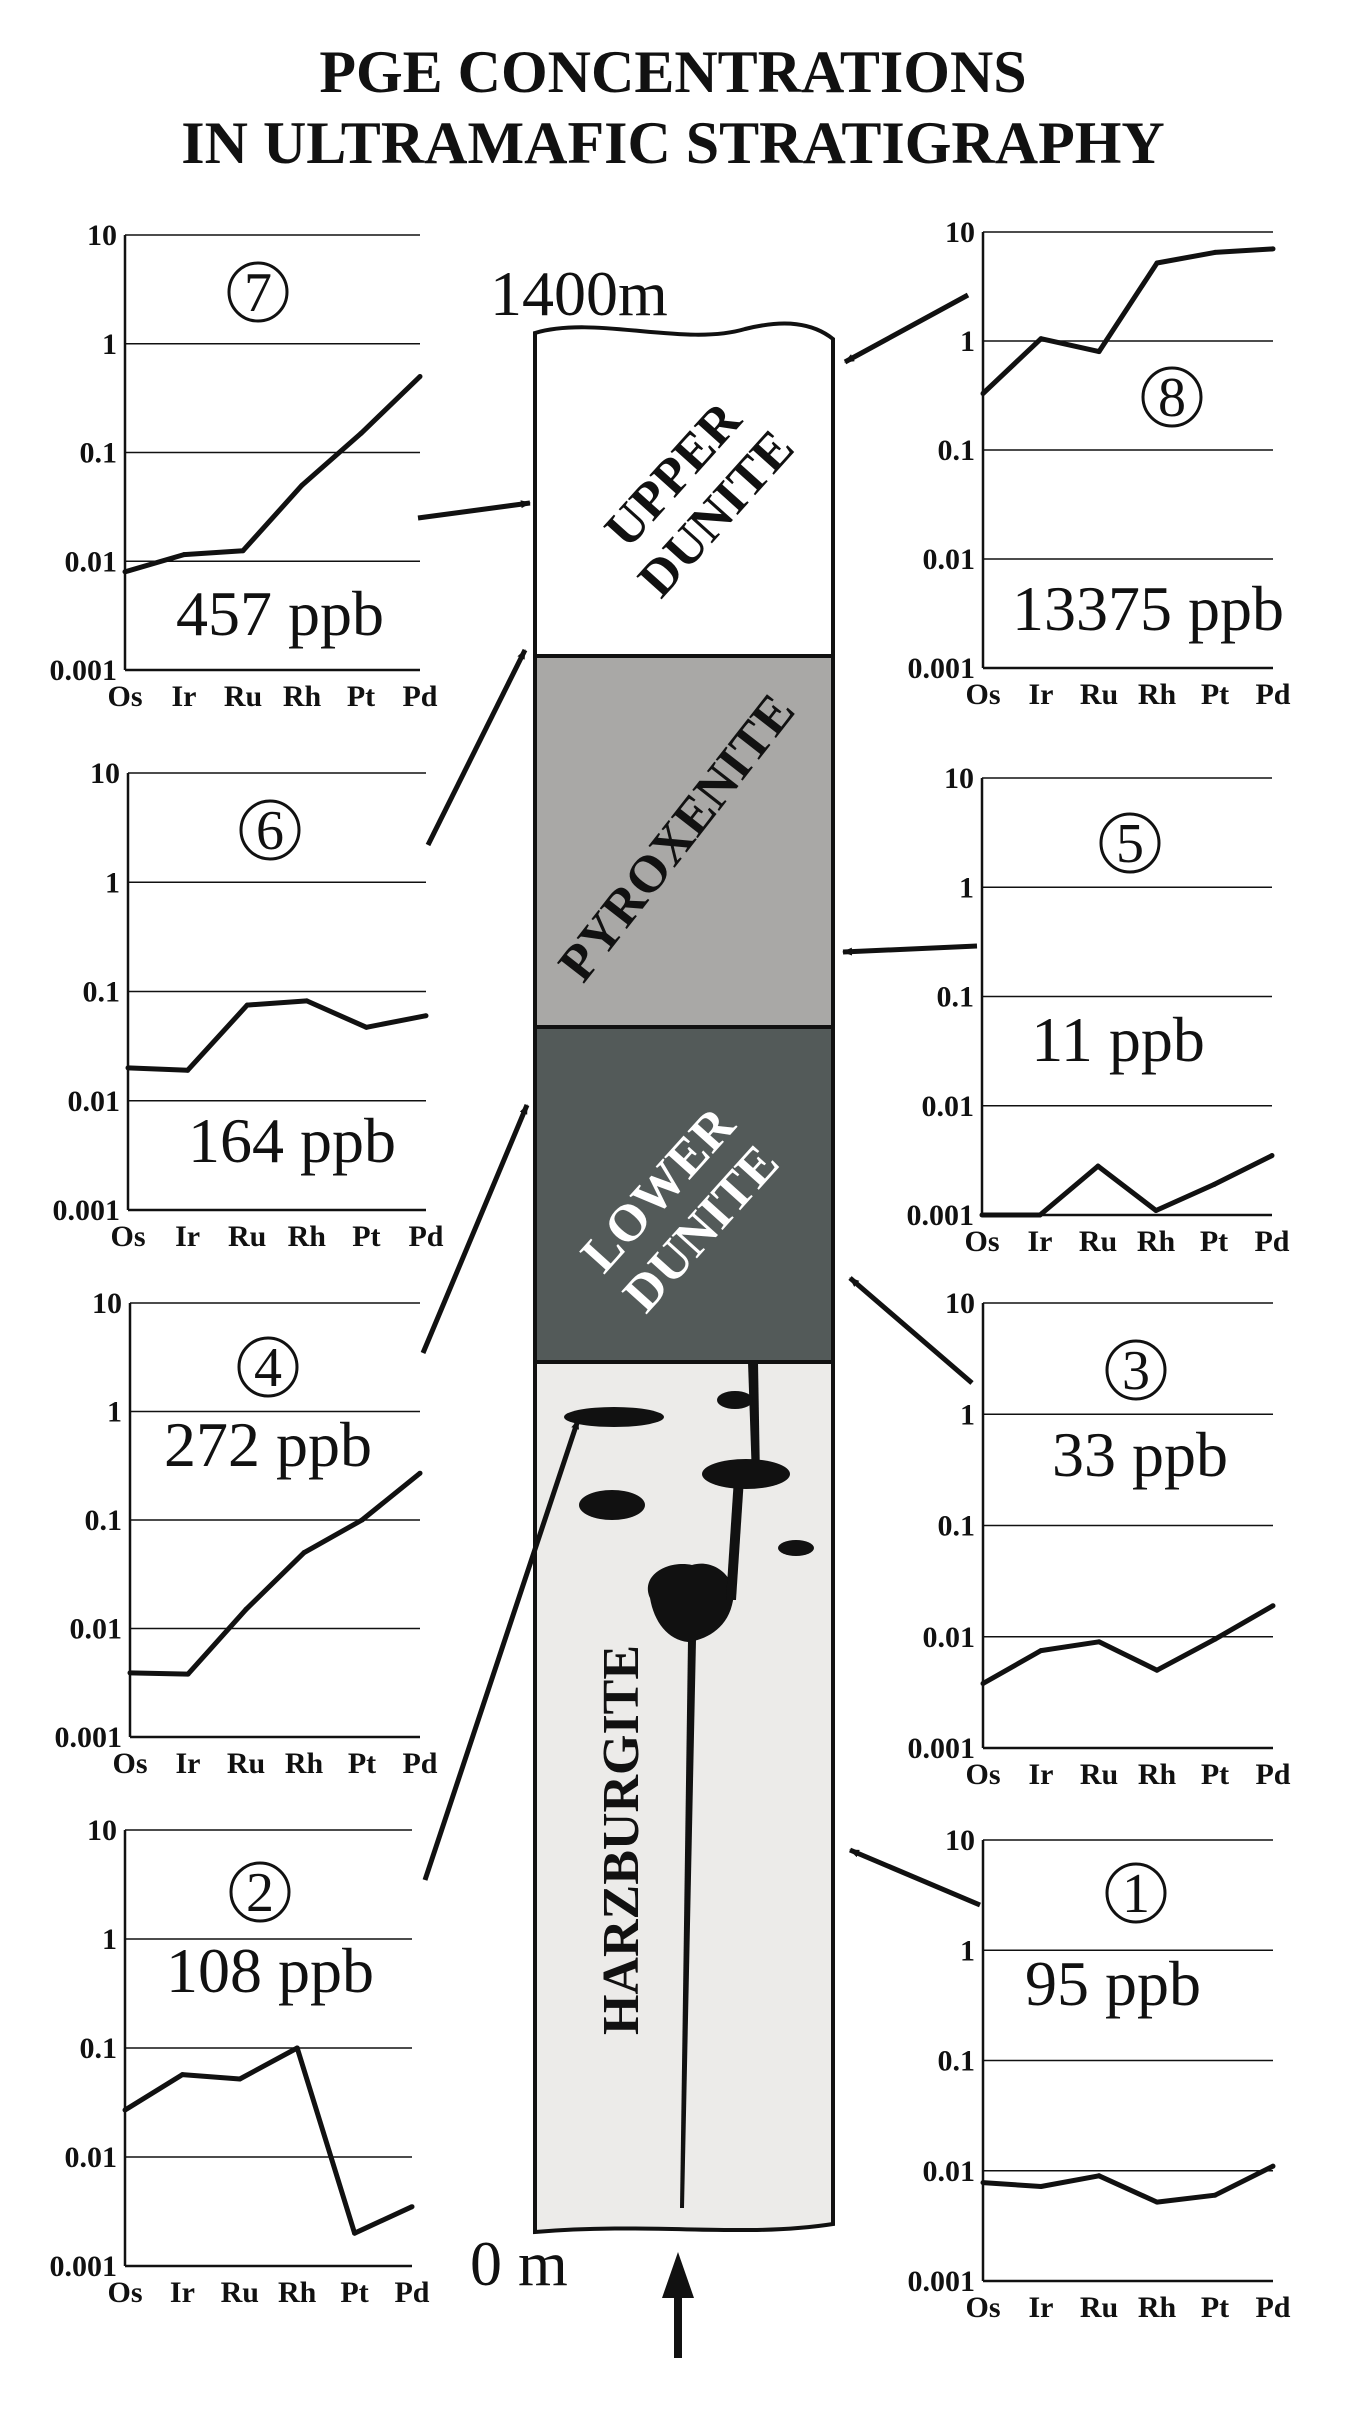 The height and width of the screenshot is (2410, 1346). What do you see at coordinates (270, 831) in the screenshot?
I see `panel-number: 6` at bounding box center [270, 831].